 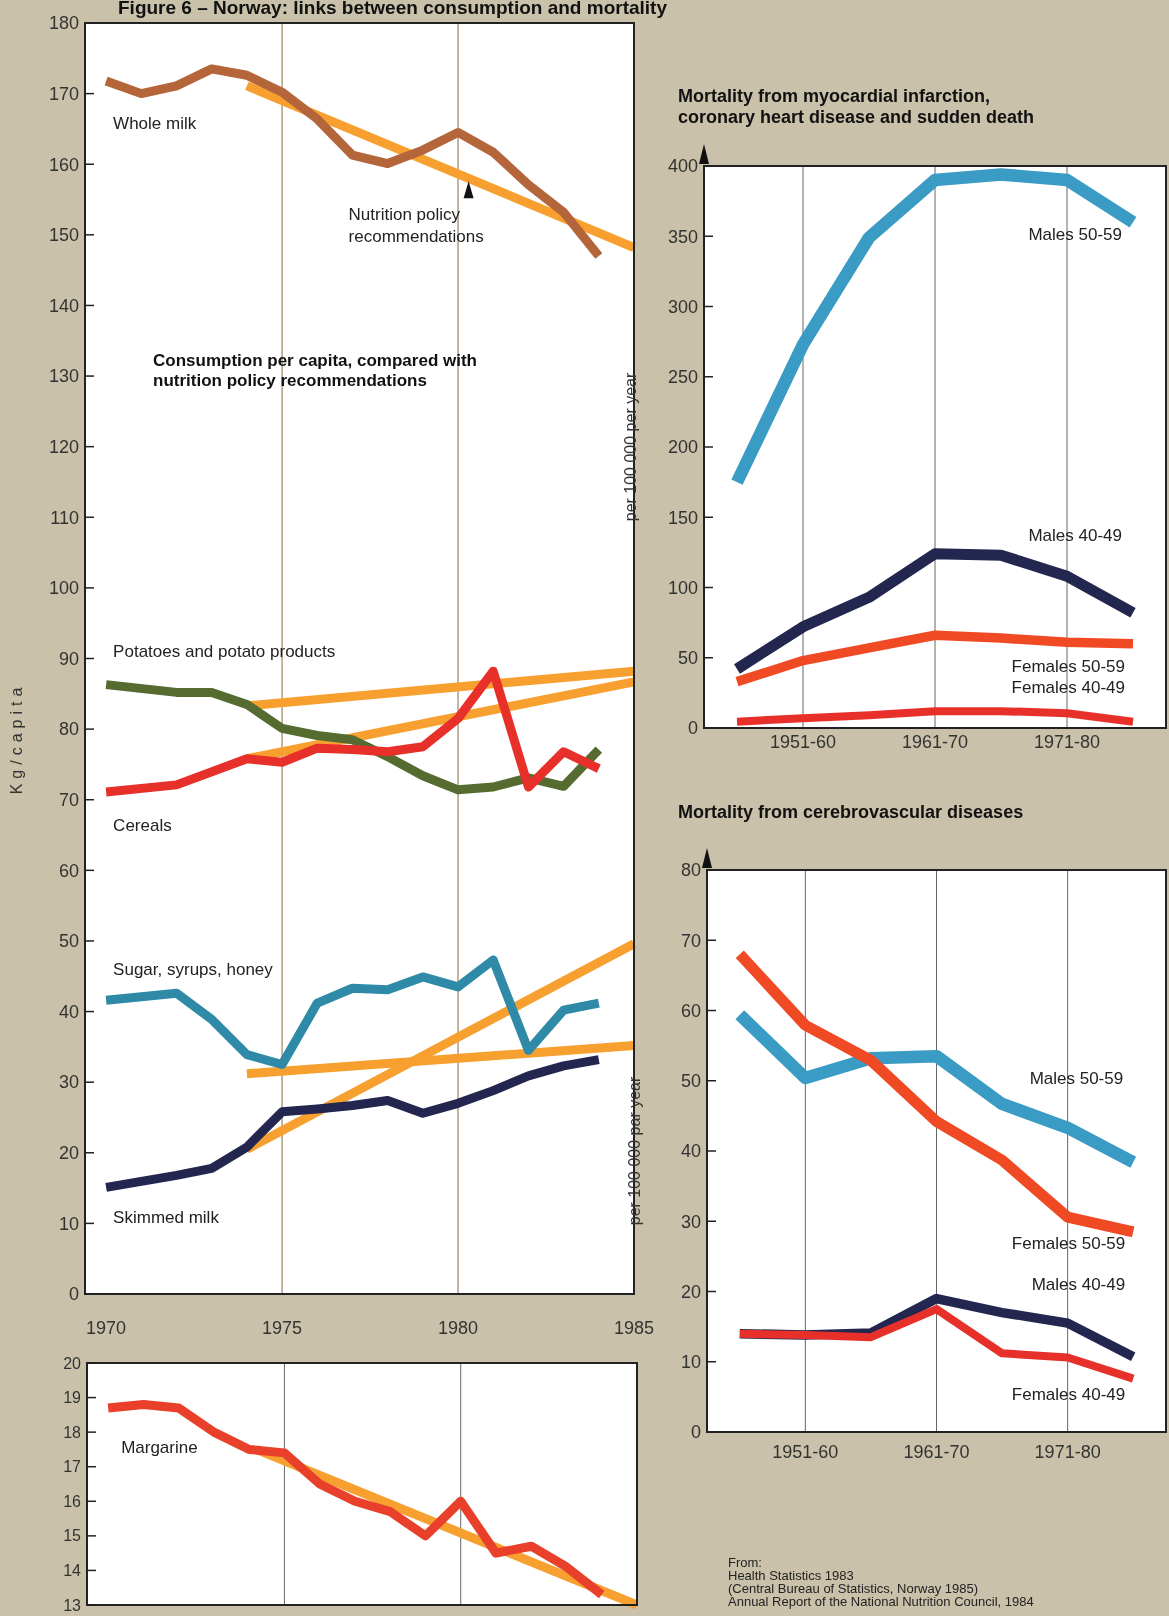 I want to click on y-tick-label: 15, so click(x=72, y=1536).